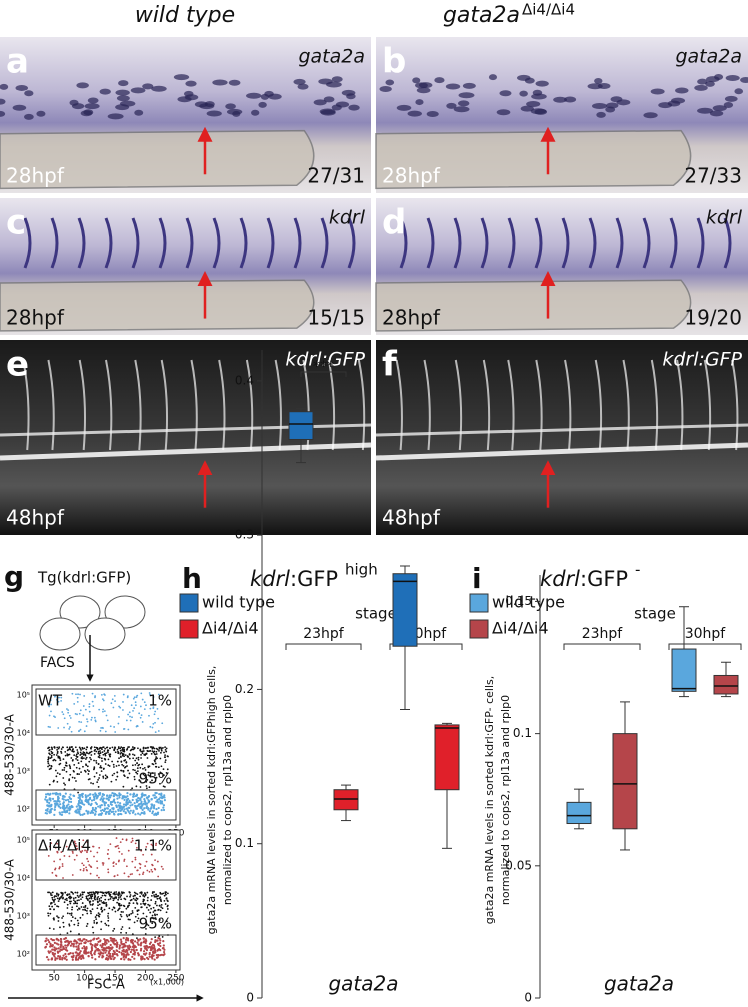 The width and height of the screenshot is (748, 1007). What do you see at coordinates (708, 57) in the screenshot?
I see `panel-probe: gata2a` at bounding box center [708, 57].